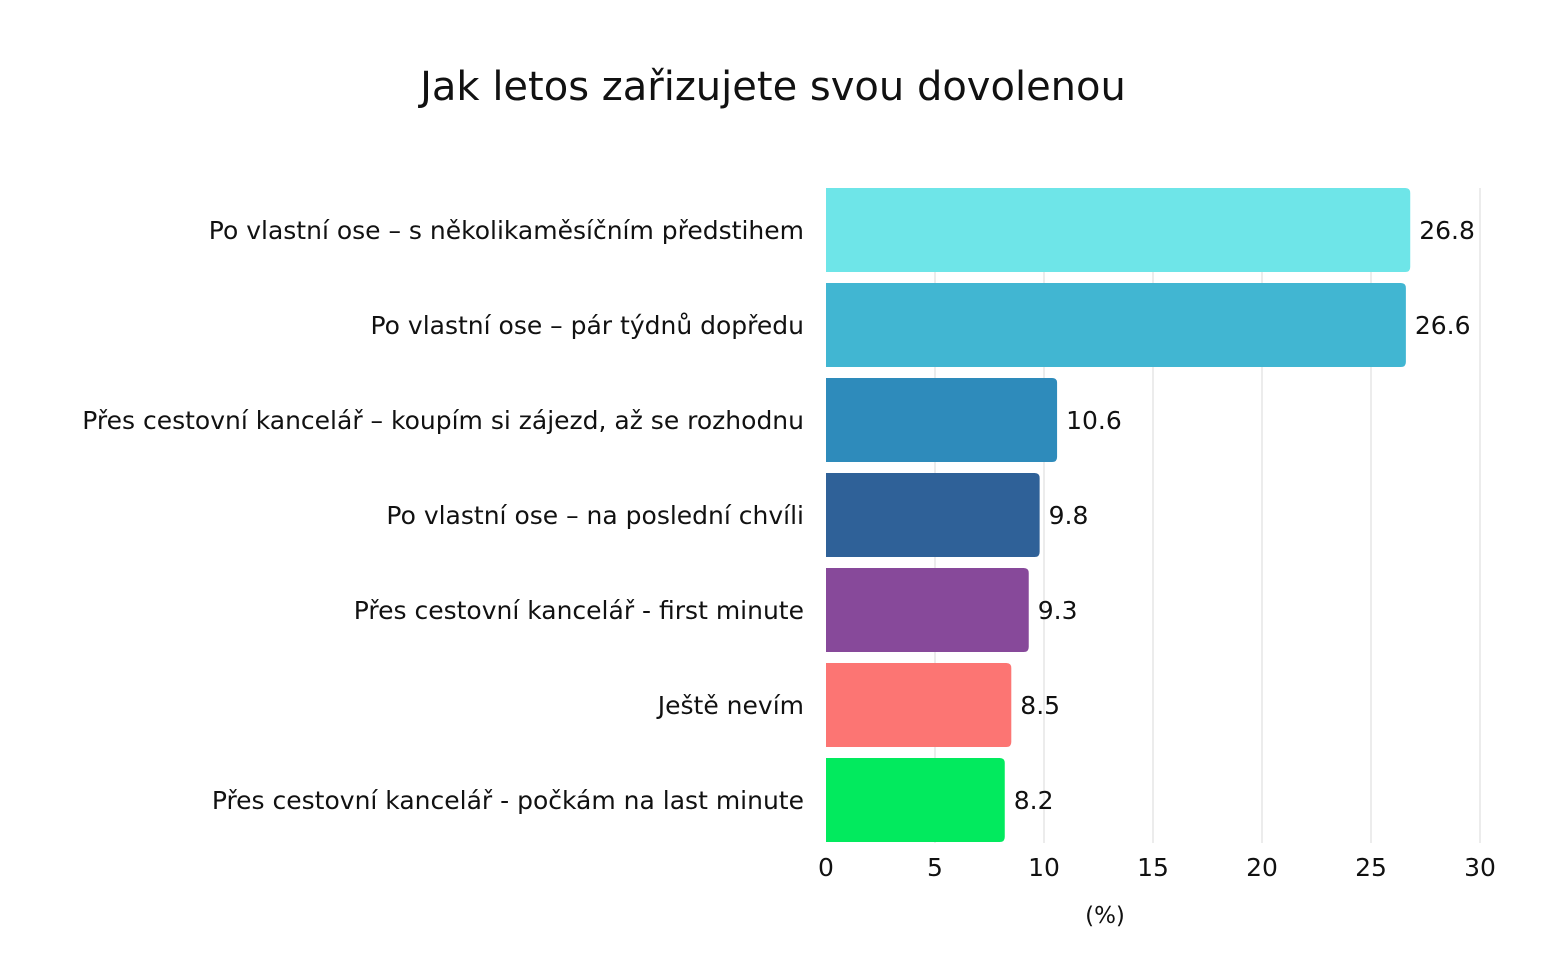  I want to click on x-tick-label: 0, so click(826, 867).